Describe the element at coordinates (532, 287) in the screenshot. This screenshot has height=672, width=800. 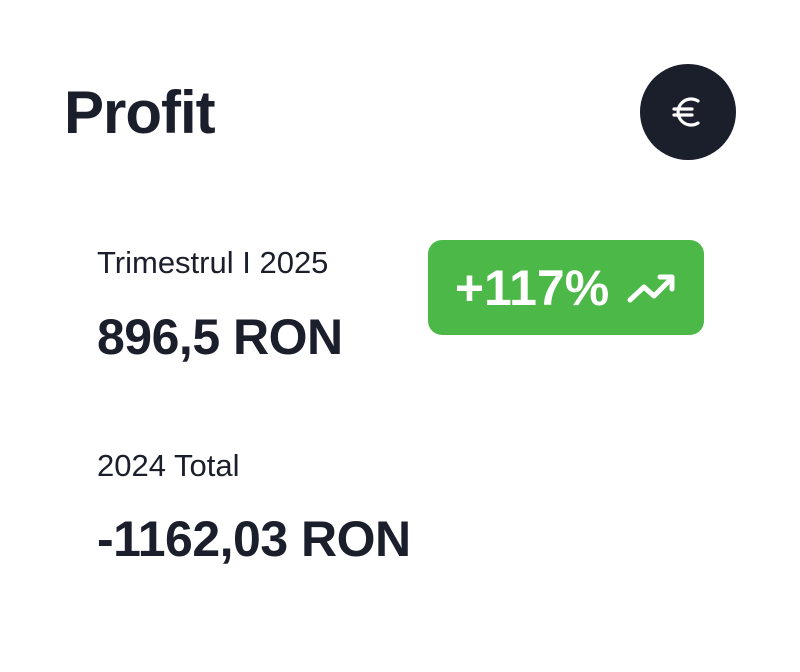
I see `change-percent: +117%` at that location.